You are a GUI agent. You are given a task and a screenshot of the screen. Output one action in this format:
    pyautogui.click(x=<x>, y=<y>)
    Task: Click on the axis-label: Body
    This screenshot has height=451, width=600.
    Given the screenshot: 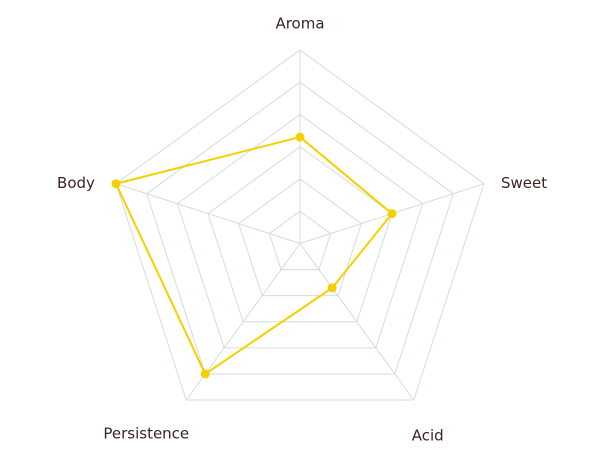 What is the action you would take?
    pyautogui.click(x=76, y=183)
    